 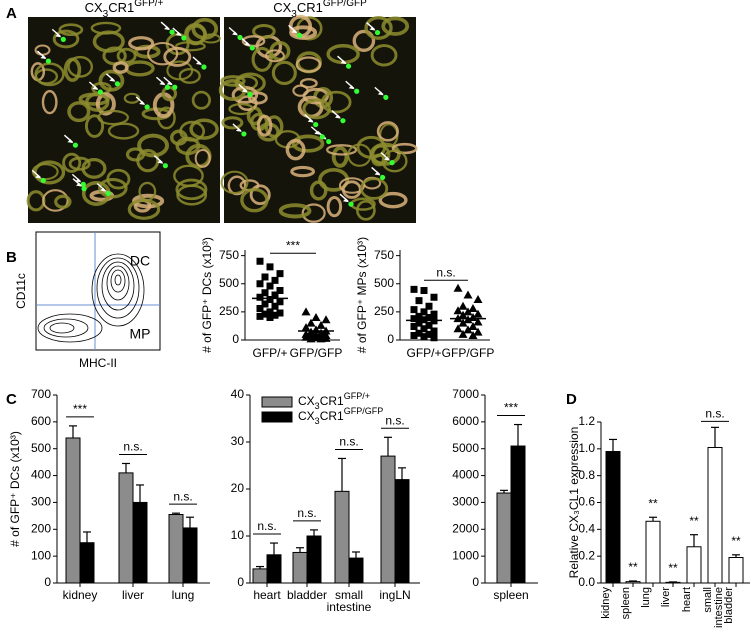 What do you see at coordinates (714, 607) in the screenshot?
I see `x-tick-label: small intestine` at bounding box center [714, 607].